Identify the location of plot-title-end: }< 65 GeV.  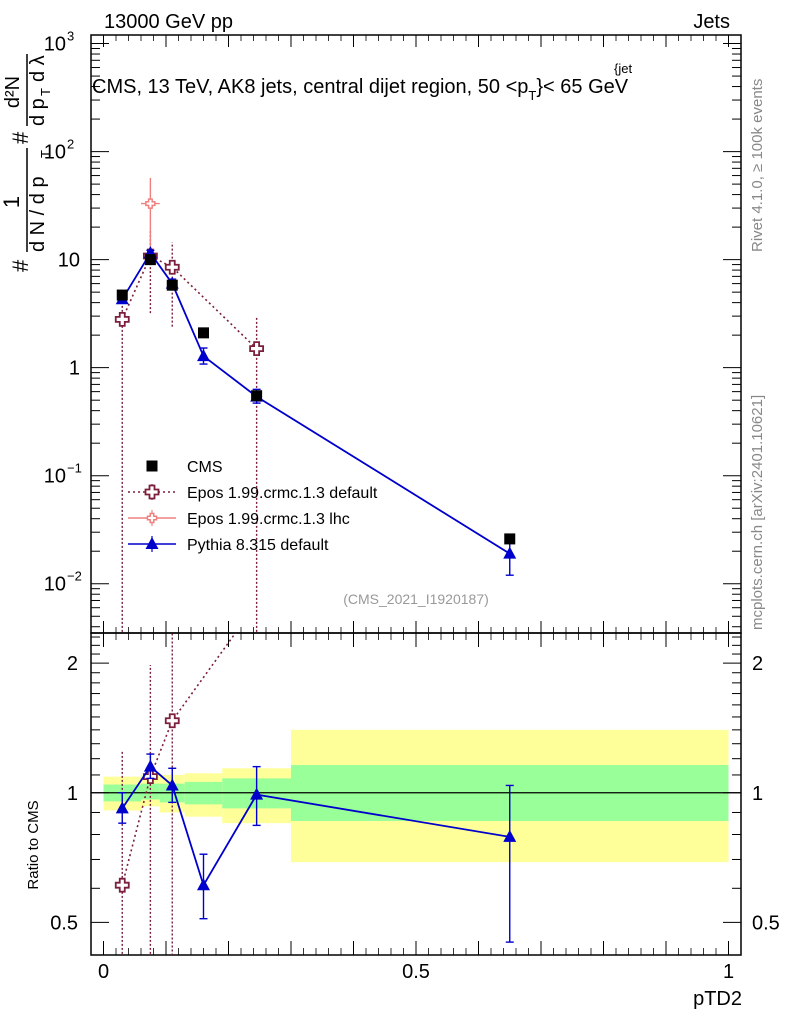
(582, 87).